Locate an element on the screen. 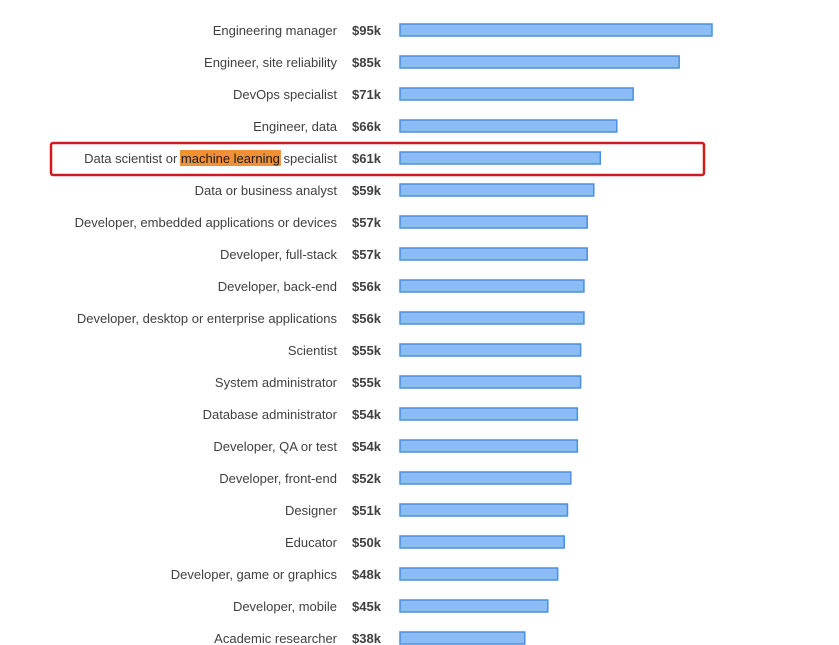 Image resolution: width=839 pixels, height=645 pixels. value-label: $71k is located at coordinates (367, 94).